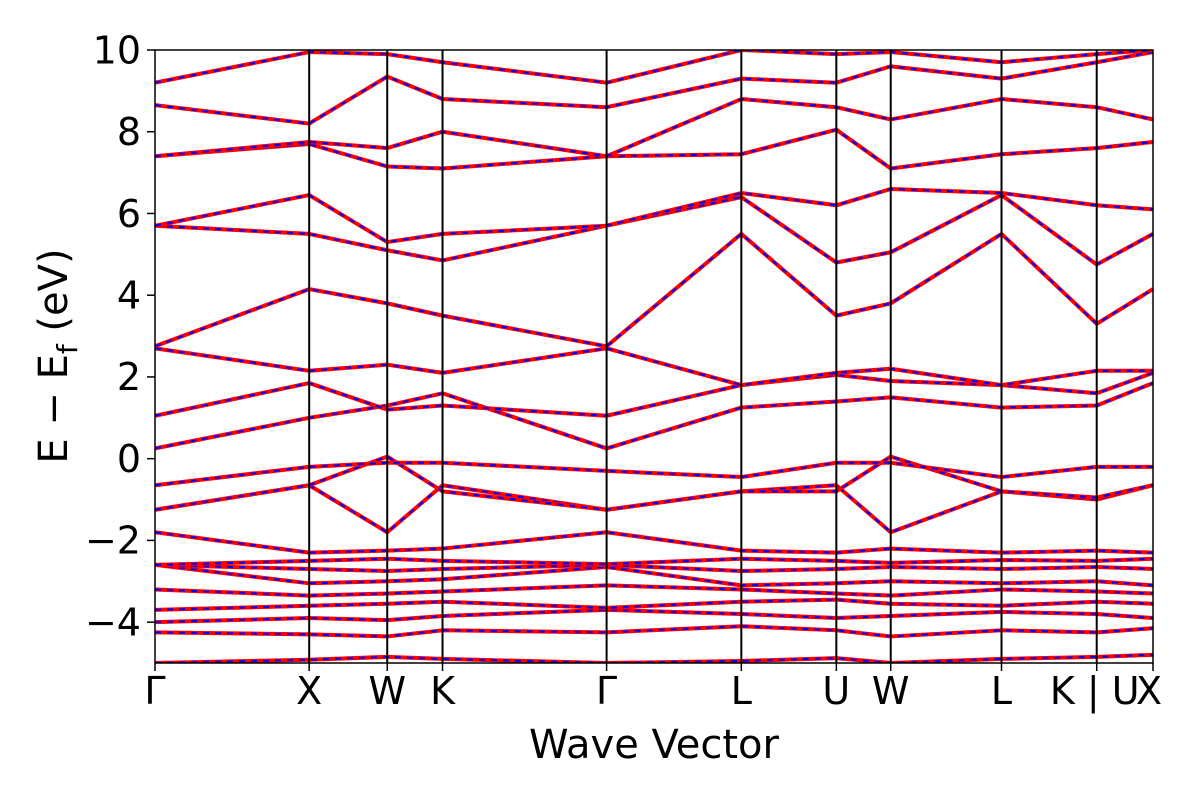  What do you see at coordinates (129, 377) in the screenshot?
I see `y-tick-label: 2` at bounding box center [129, 377].